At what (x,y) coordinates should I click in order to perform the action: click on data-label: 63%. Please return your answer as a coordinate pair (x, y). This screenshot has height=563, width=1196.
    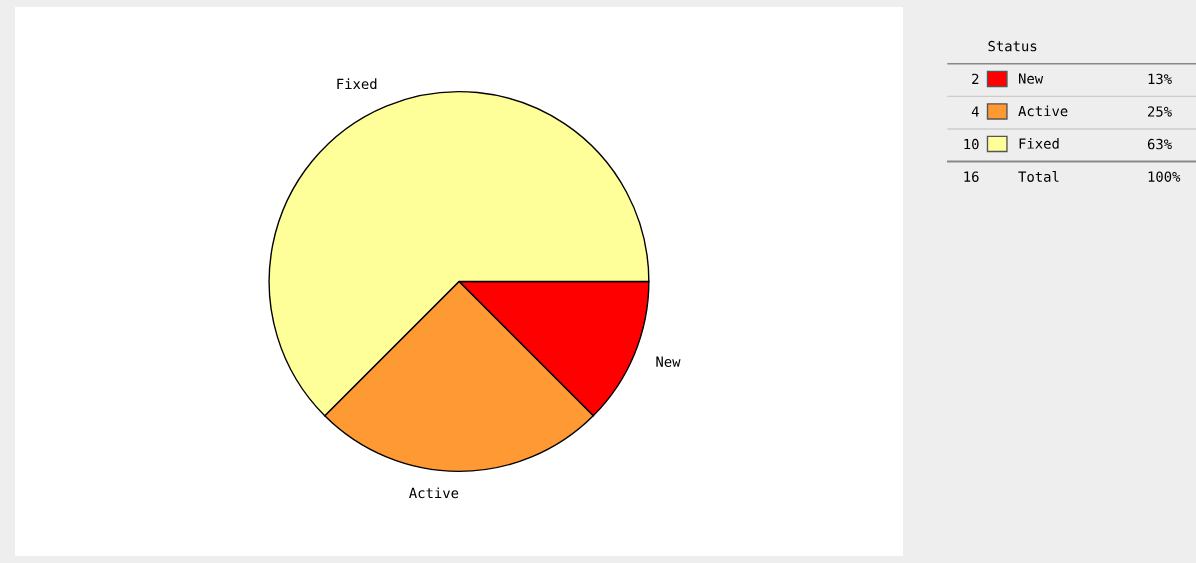
    Looking at the image, I should click on (1159, 144).